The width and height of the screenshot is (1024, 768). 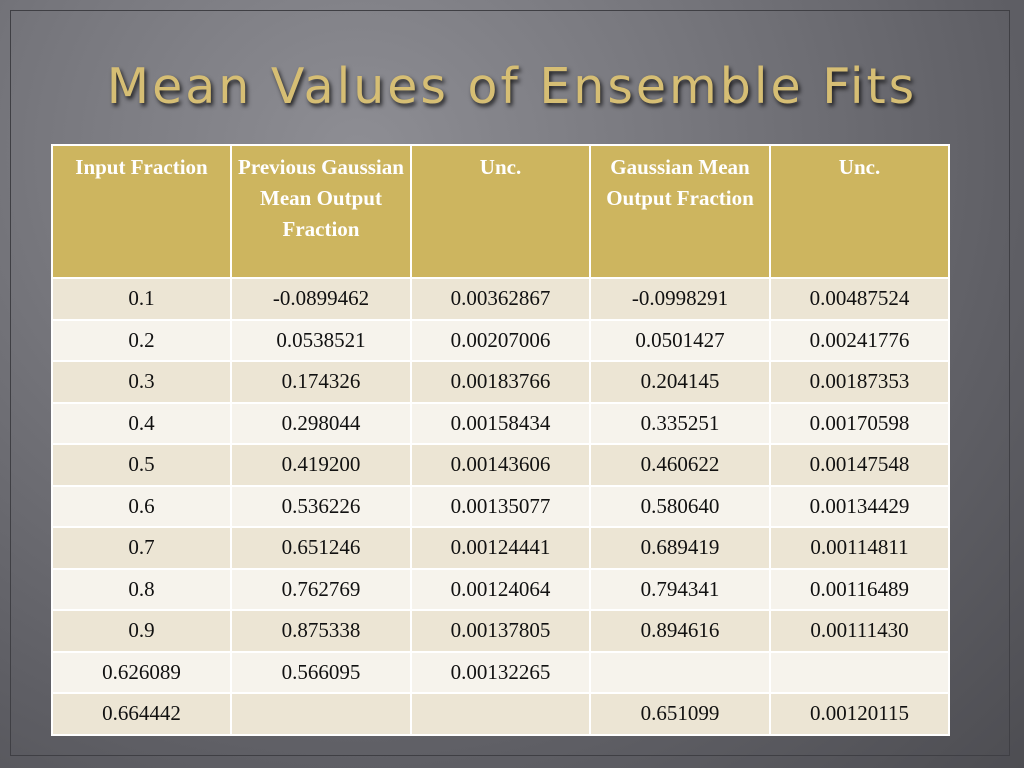 I want to click on table-row: 0.664442 0.651099 0.00120115, so click(x=500, y=714).